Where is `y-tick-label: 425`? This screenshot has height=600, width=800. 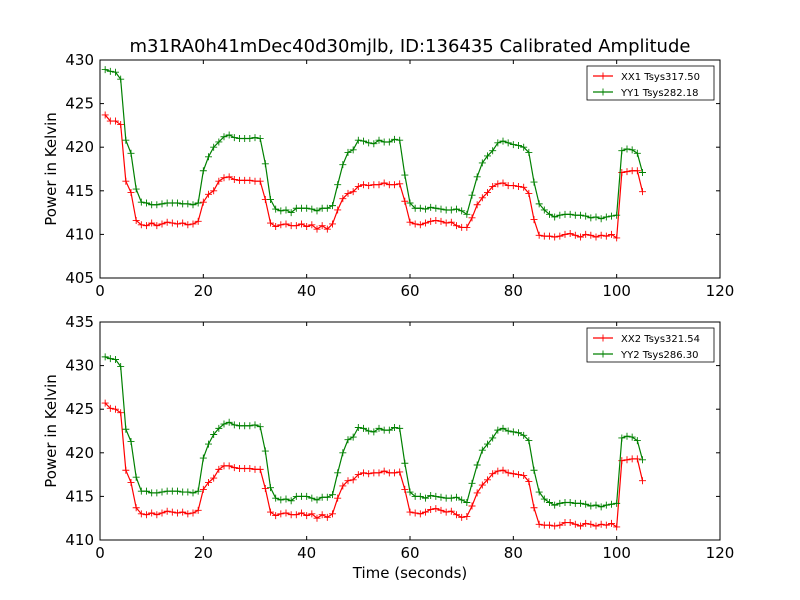 y-tick-label: 425 is located at coordinates (79, 104).